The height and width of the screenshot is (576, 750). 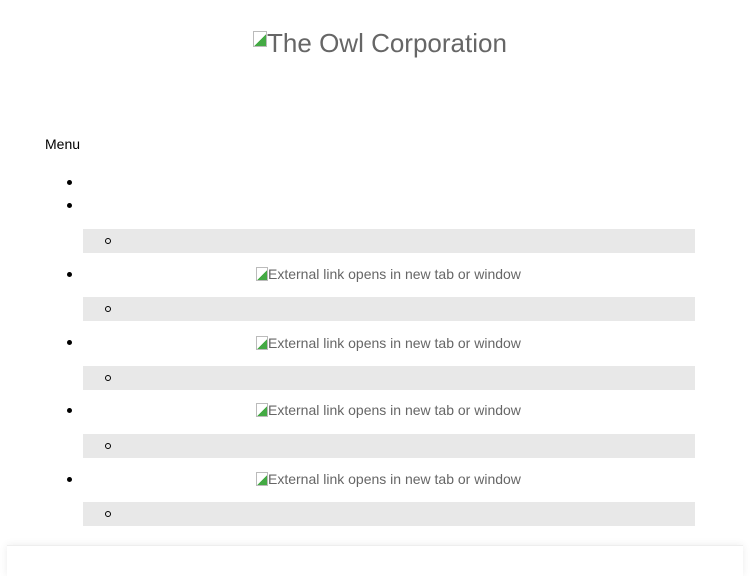 What do you see at coordinates (375, 560) in the screenshot?
I see `bottom-panel` at bounding box center [375, 560].